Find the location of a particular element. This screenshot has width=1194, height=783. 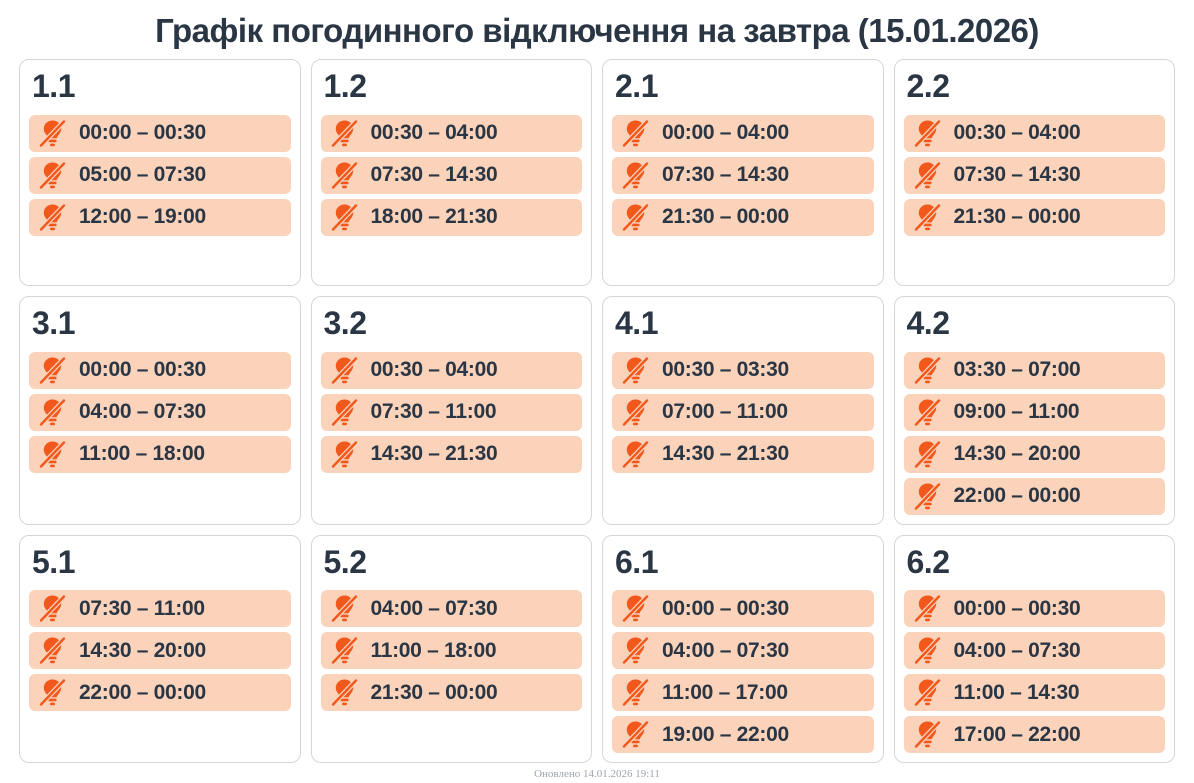

group-title: 6.1 is located at coordinates (636, 561).